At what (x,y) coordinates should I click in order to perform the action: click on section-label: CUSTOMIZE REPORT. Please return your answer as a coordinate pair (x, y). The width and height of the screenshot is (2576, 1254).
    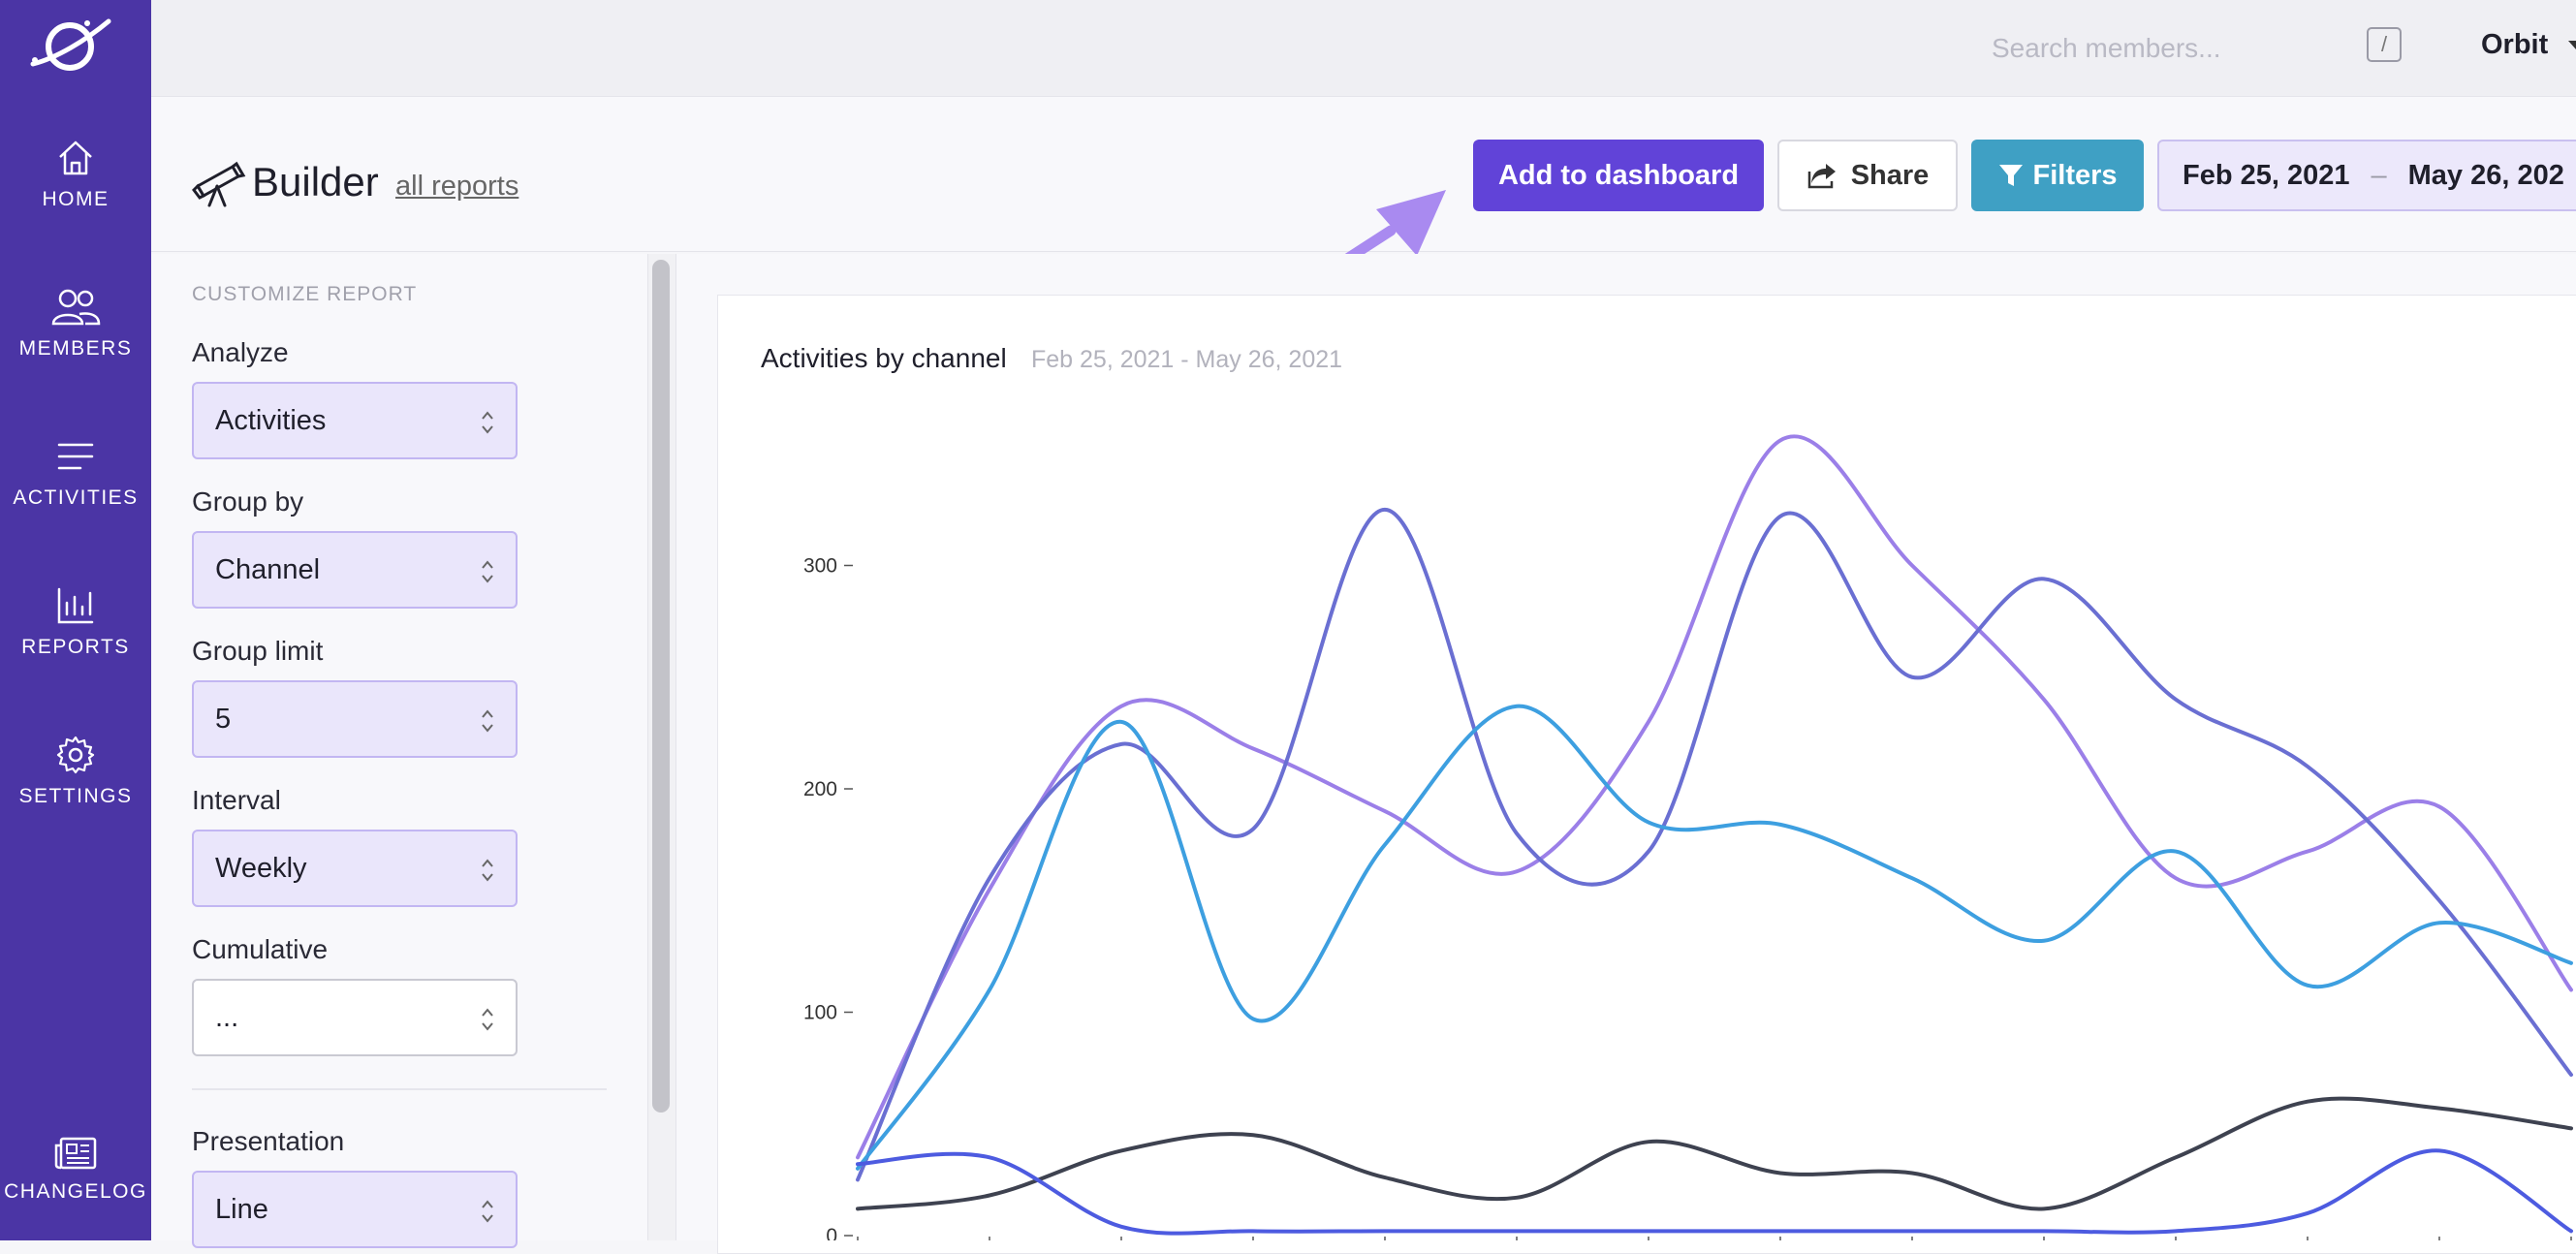
    Looking at the image, I should click on (305, 294).